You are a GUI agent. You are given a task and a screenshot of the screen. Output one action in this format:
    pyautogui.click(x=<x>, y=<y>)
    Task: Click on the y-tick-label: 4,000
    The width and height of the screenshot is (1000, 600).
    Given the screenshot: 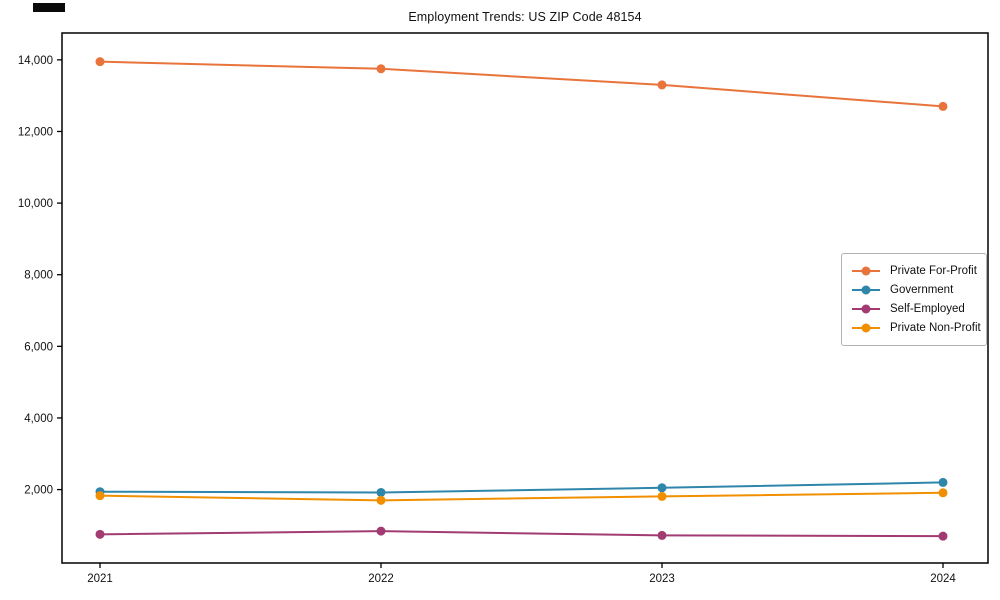 What is the action you would take?
    pyautogui.click(x=38, y=419)
    